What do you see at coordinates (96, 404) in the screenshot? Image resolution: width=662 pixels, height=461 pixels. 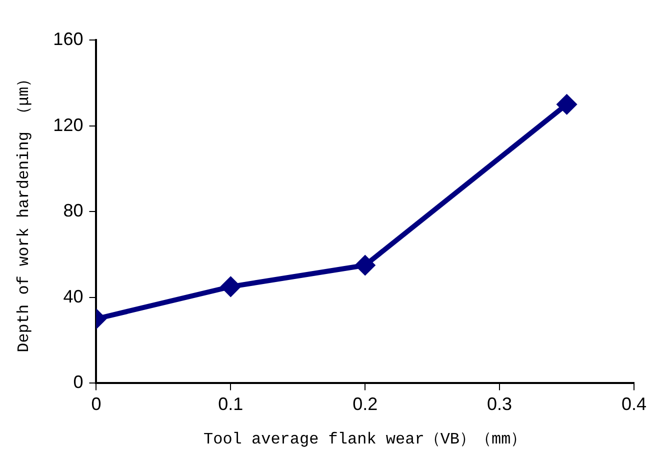 I see `x-tick-label: 0` at bounding box center [96, 404].